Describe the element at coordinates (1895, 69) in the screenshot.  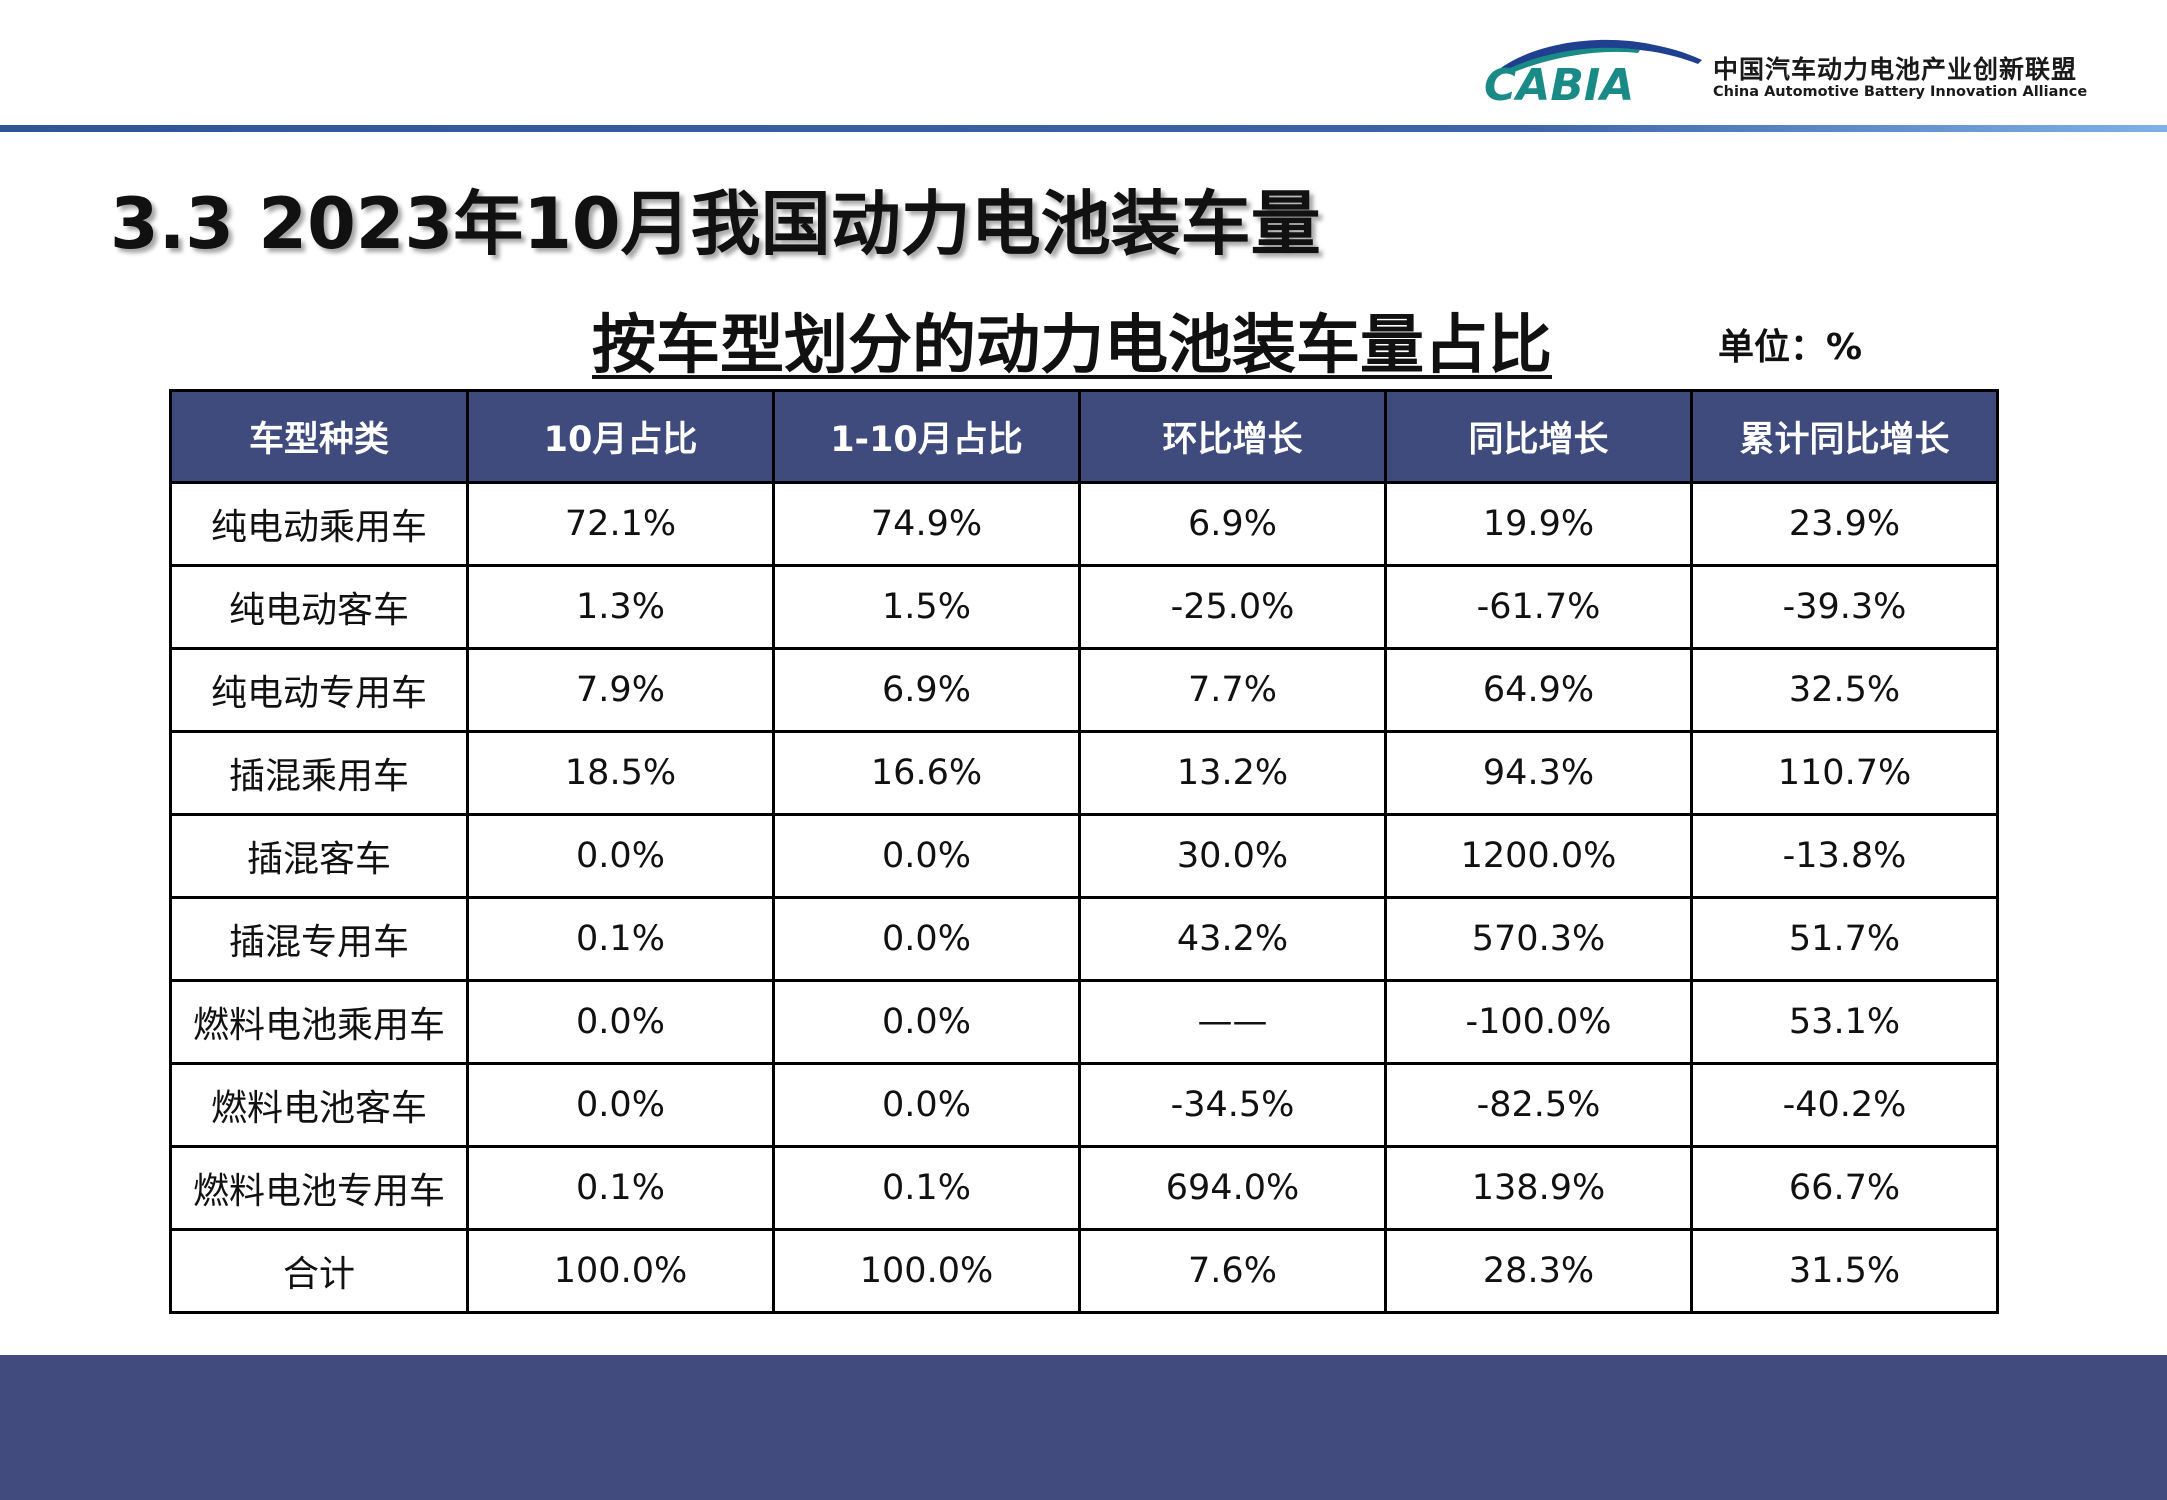
I see `logo-org-cn: 中国汽车动力电池产业创新联盟` at that location.